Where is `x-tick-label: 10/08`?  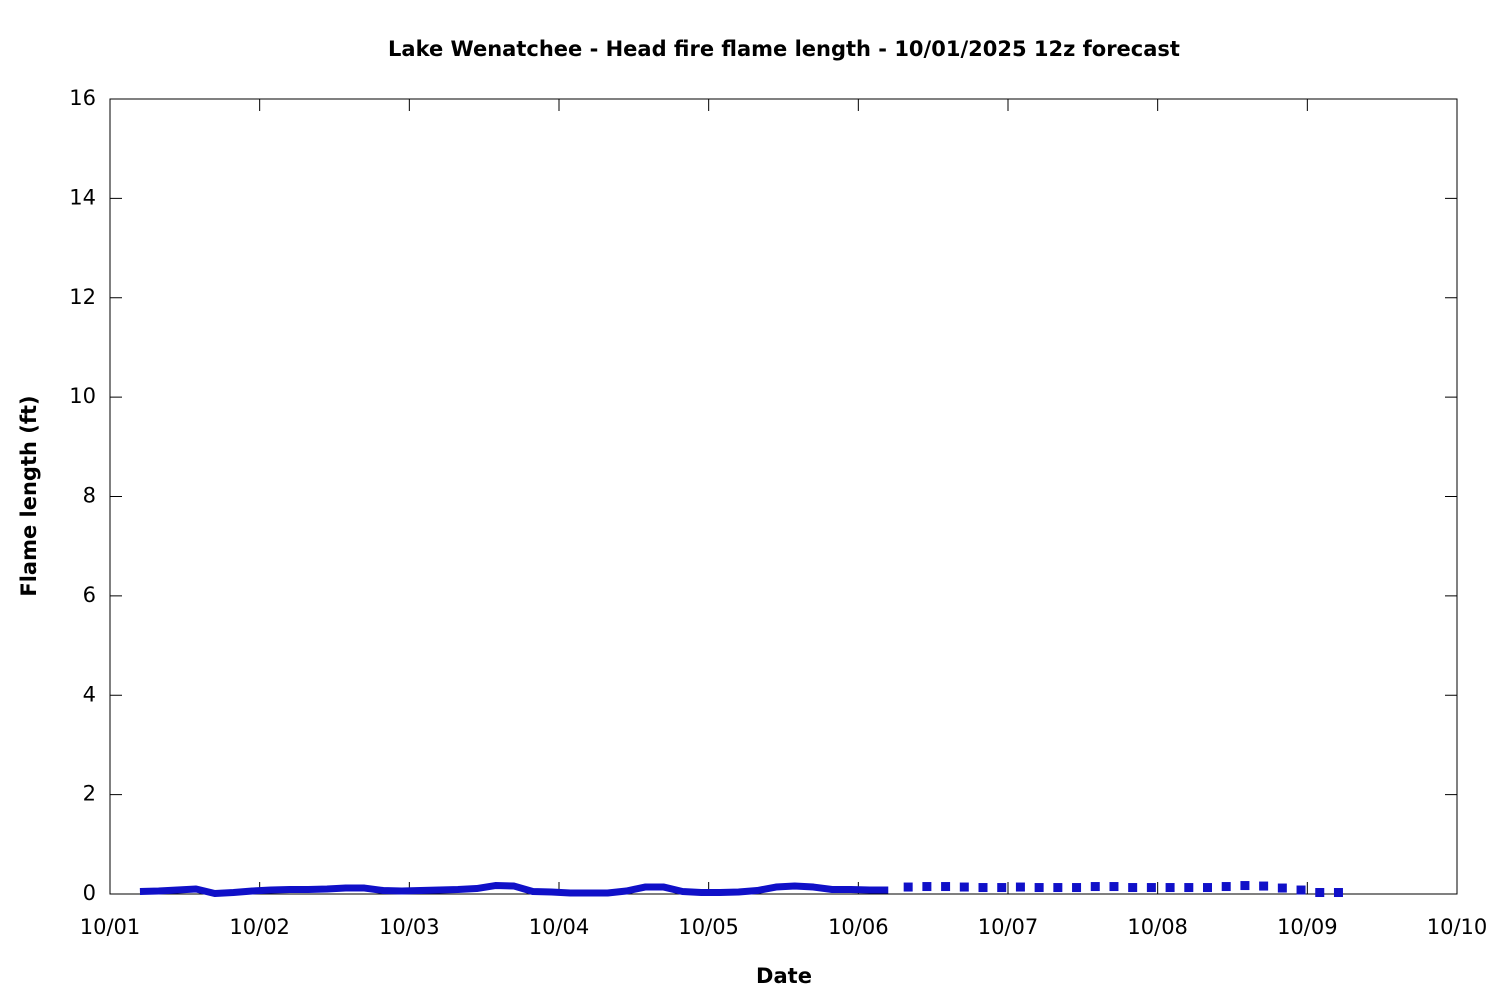
x-tick-label: 10/08 is located at coordinates (1157, 927).